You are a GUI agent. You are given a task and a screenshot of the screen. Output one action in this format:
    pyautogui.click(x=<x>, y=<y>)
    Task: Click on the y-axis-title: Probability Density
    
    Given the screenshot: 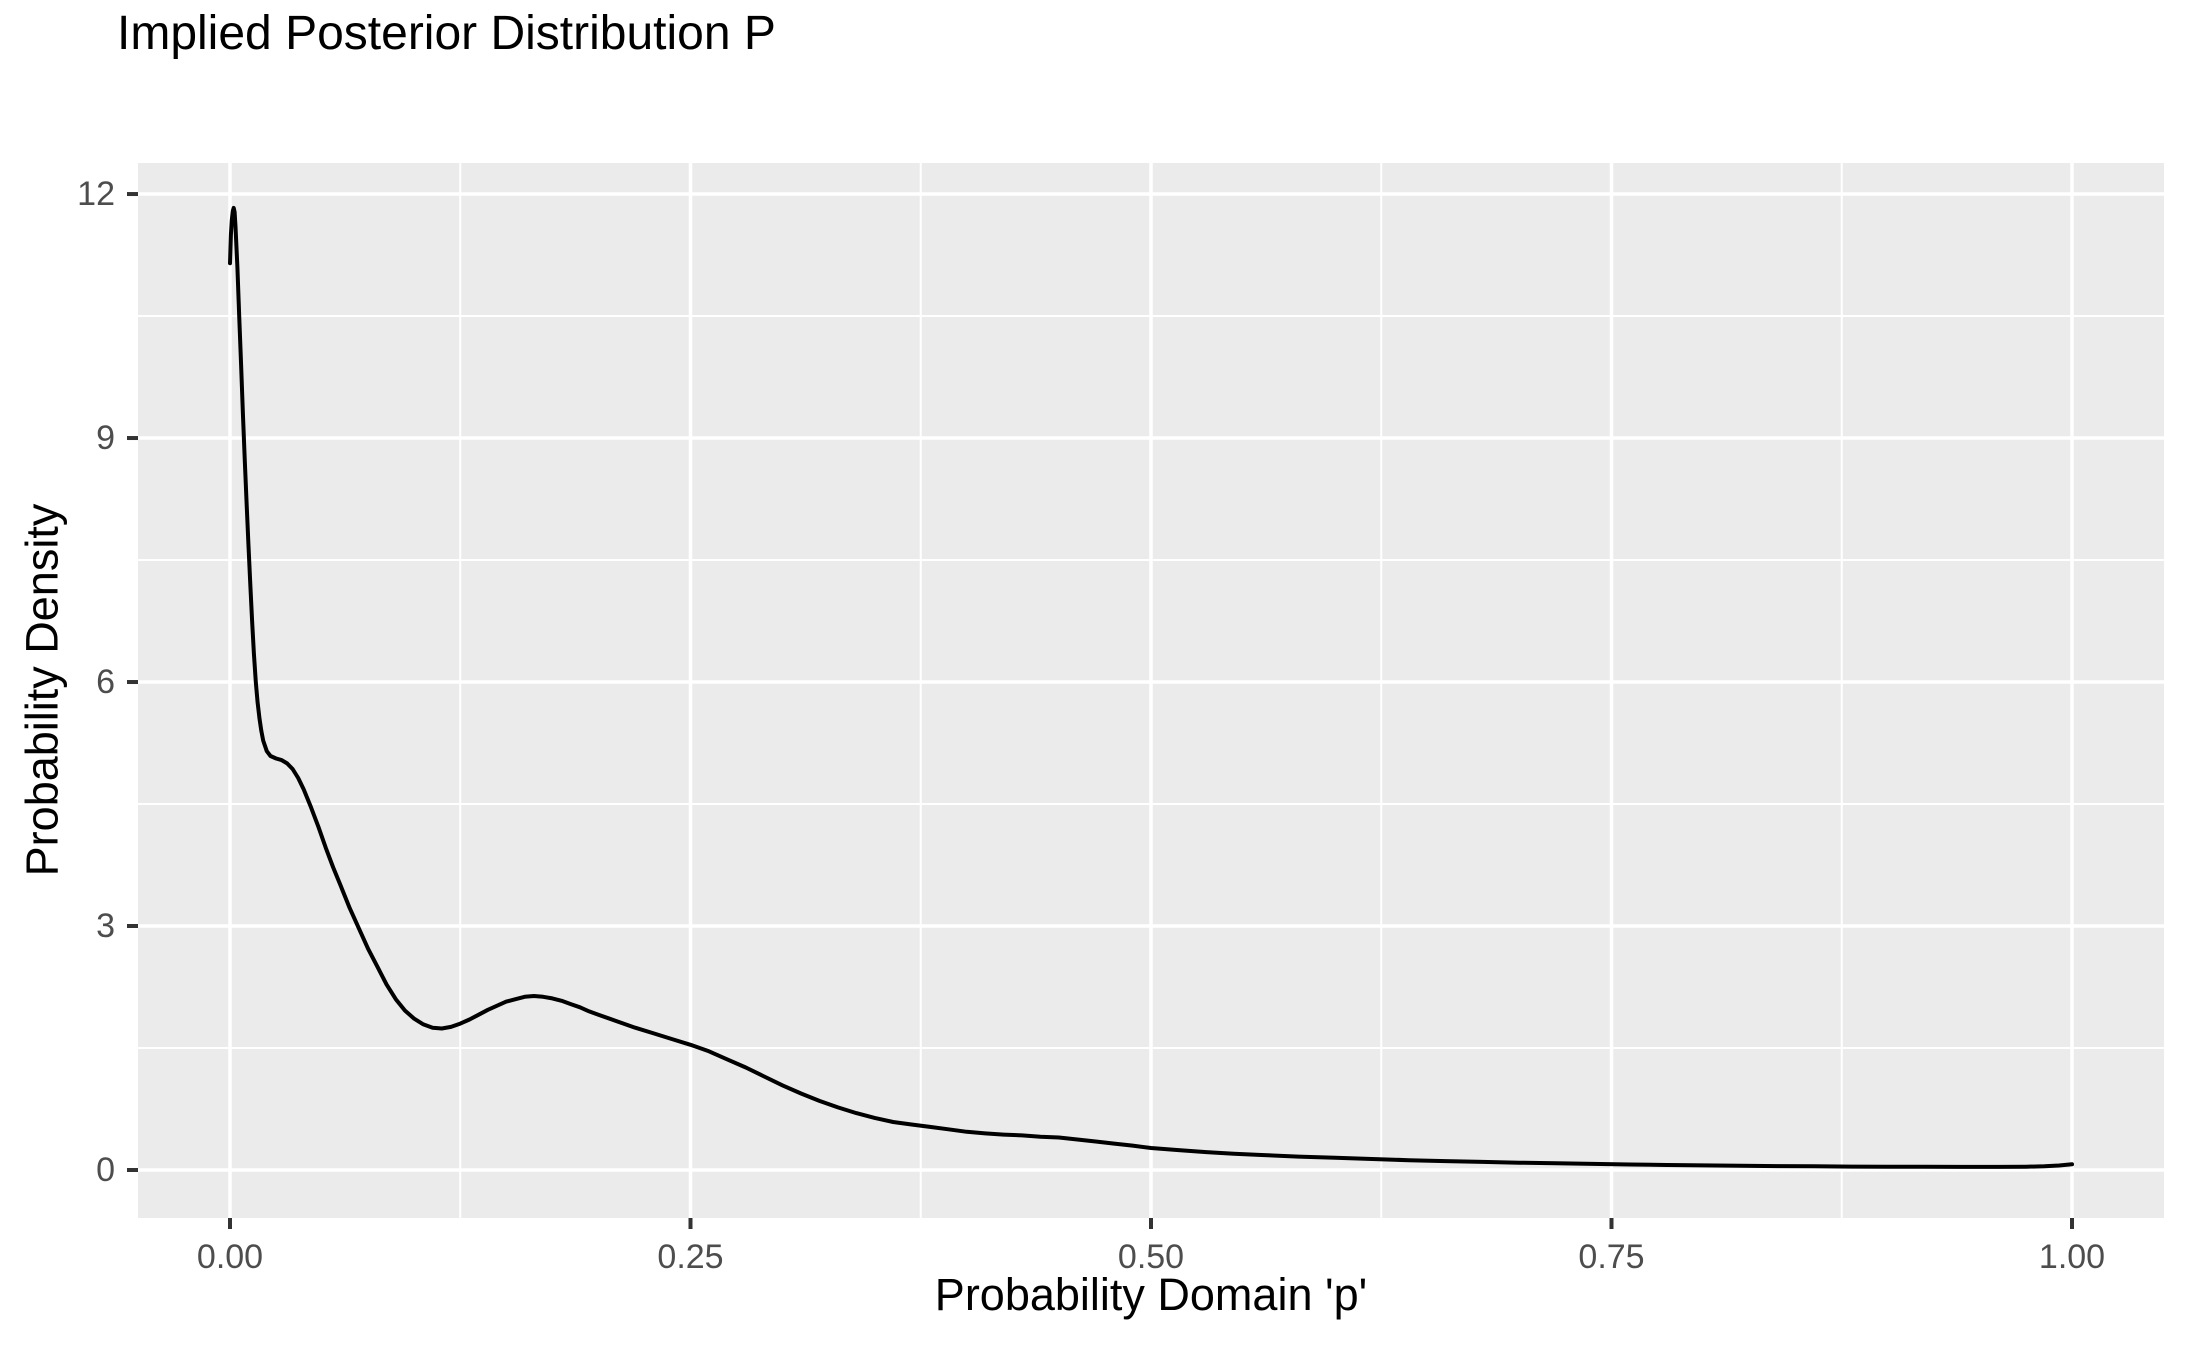 What is the action you would take?
    pyautogui.click(x=42, y=690)
    